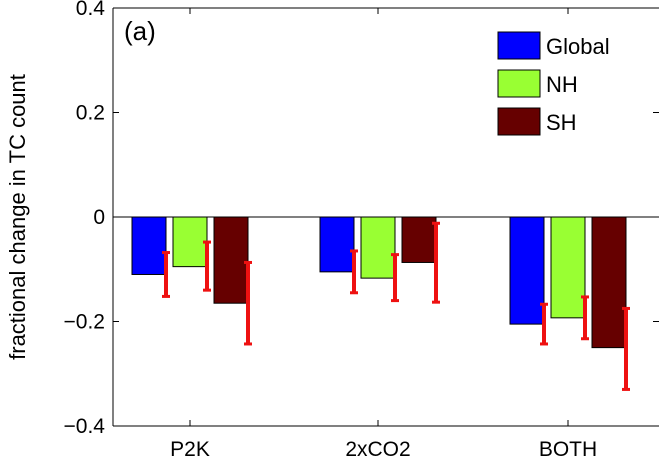 This screenshot has width=659, height=476. I want to click on error-bar-global-2xco2, so click(354, 272).